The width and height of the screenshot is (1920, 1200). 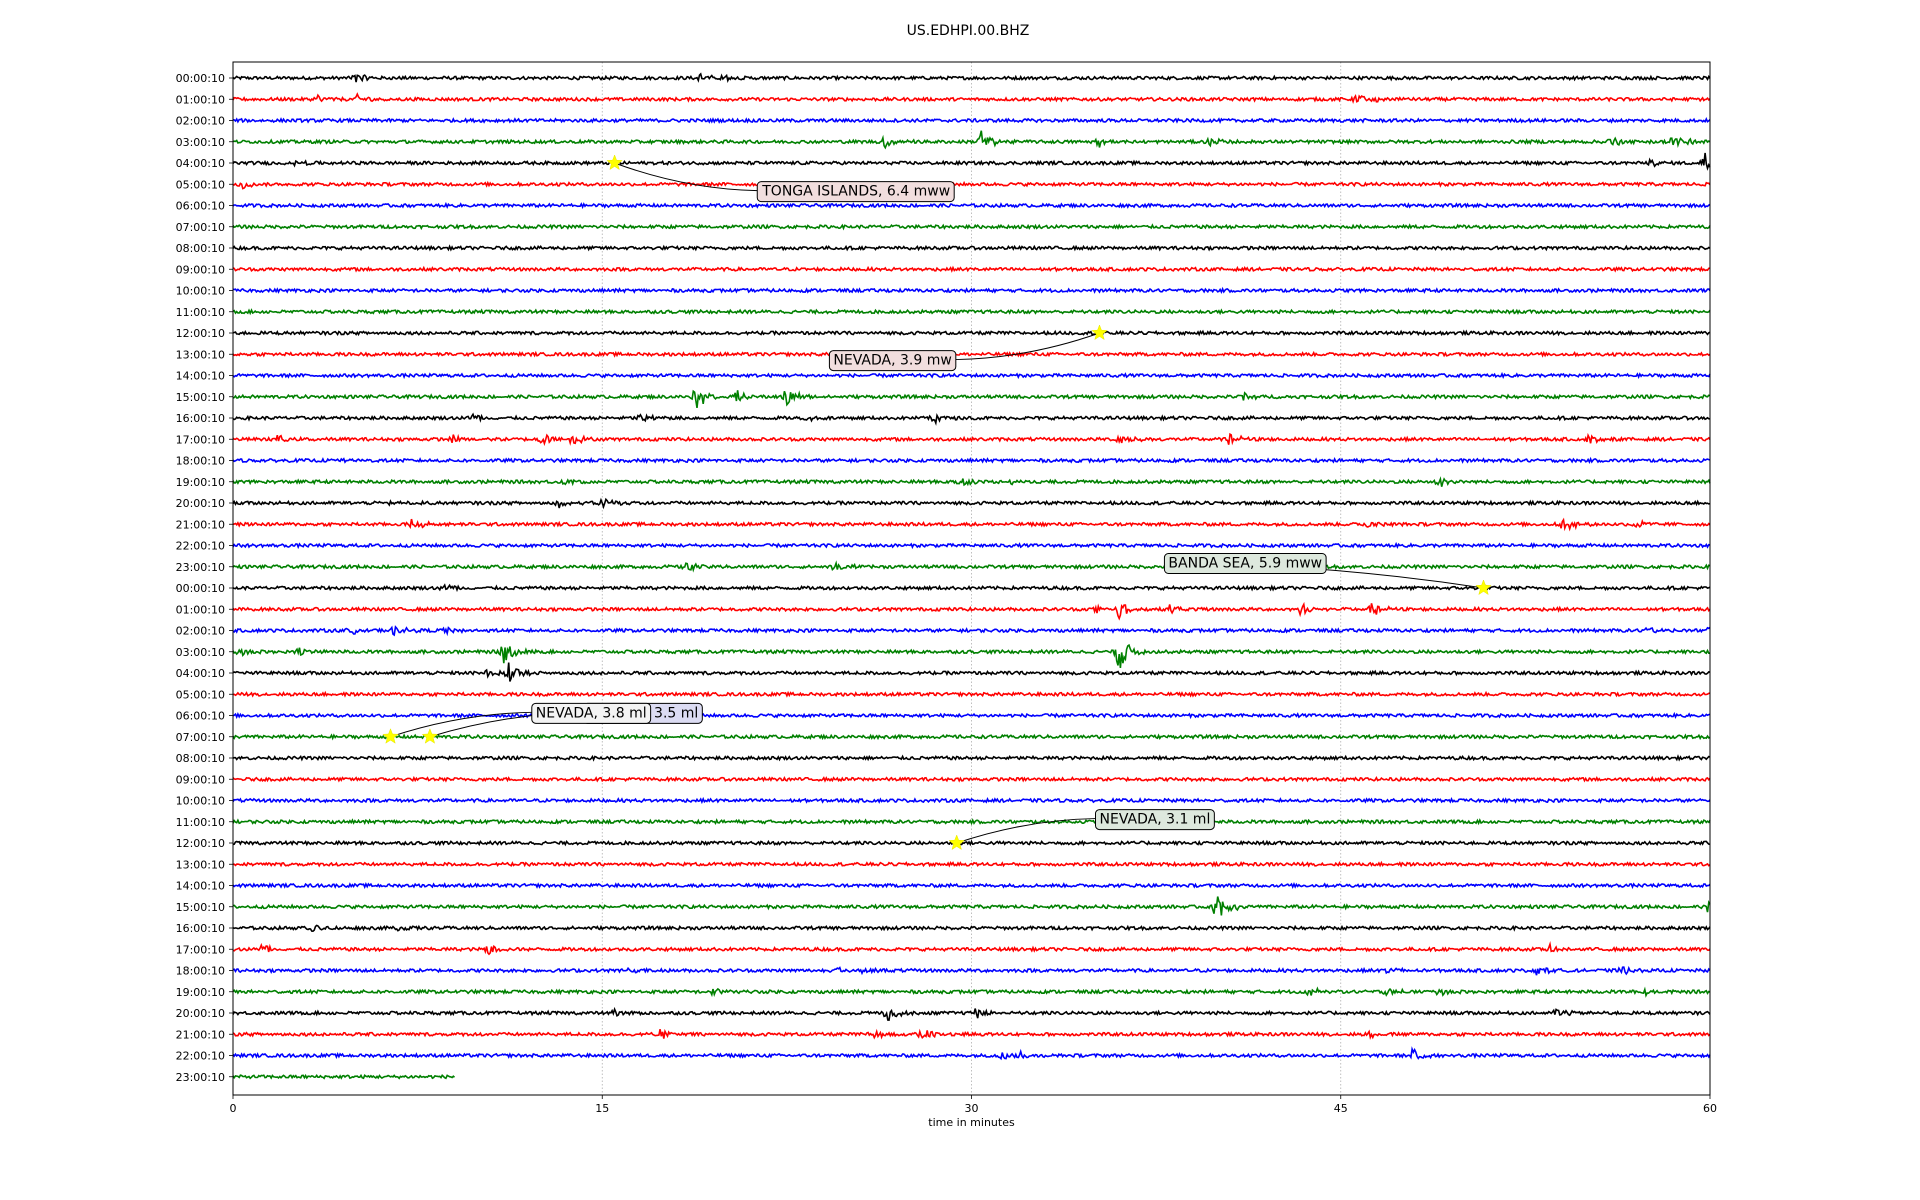 I want to click on event-annotation: TONGA ISLANDS, 6.4 mww, so click(x=780, y=178).